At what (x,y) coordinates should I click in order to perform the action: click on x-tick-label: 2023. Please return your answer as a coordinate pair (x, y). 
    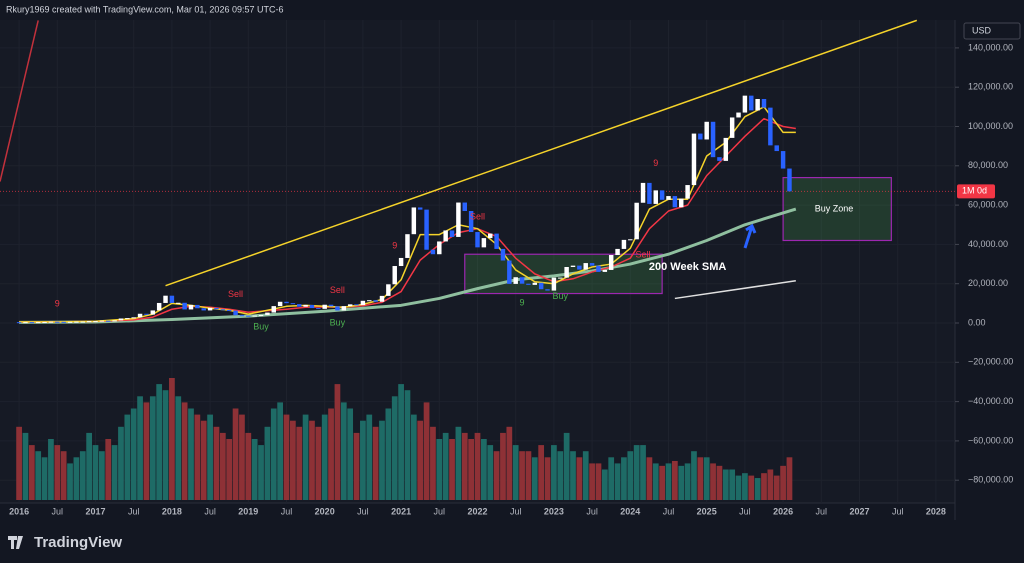
    Looking at the image, I should click on (554, 511).